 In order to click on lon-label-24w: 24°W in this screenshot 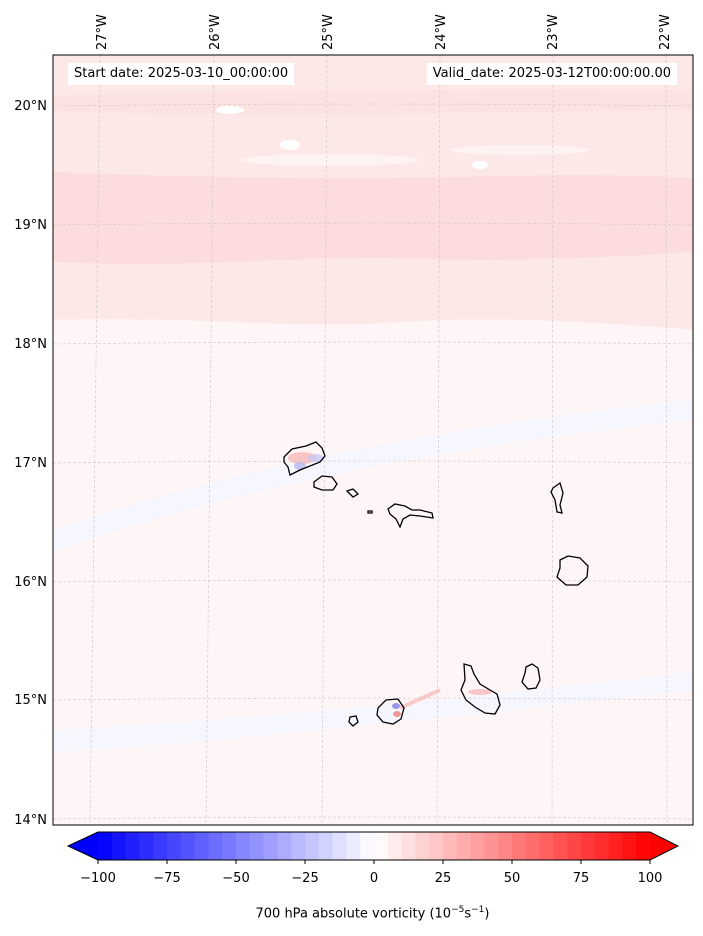, I will do `click(441, 32)`.